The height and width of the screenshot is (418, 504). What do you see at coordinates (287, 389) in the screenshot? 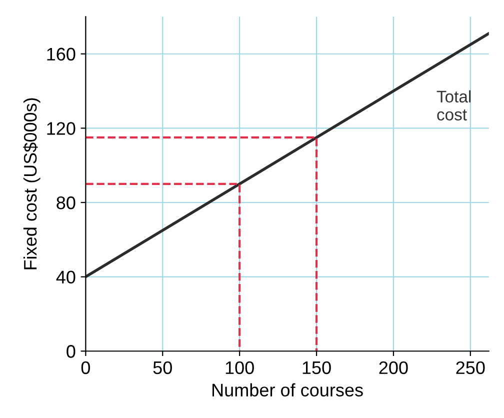
I see `x-axis-title: Number of courses` at bounding box center [287, 389].